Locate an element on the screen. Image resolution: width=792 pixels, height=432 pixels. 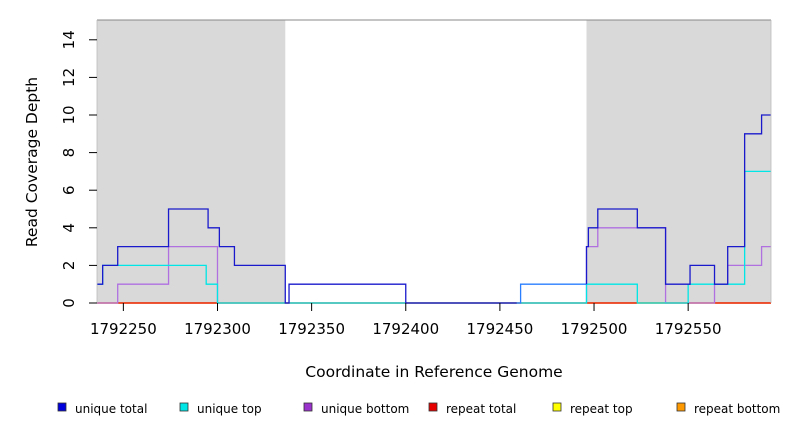
x-axis-title: Coordinate in Reference Genome is located at coordinates (433, 372).